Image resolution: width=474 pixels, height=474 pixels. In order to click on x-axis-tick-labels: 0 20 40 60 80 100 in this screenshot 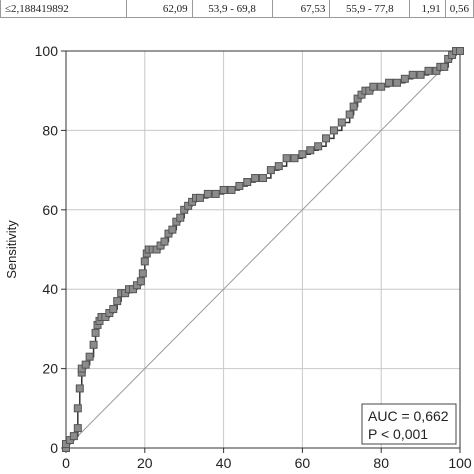, I will do `click(267, 463)`.